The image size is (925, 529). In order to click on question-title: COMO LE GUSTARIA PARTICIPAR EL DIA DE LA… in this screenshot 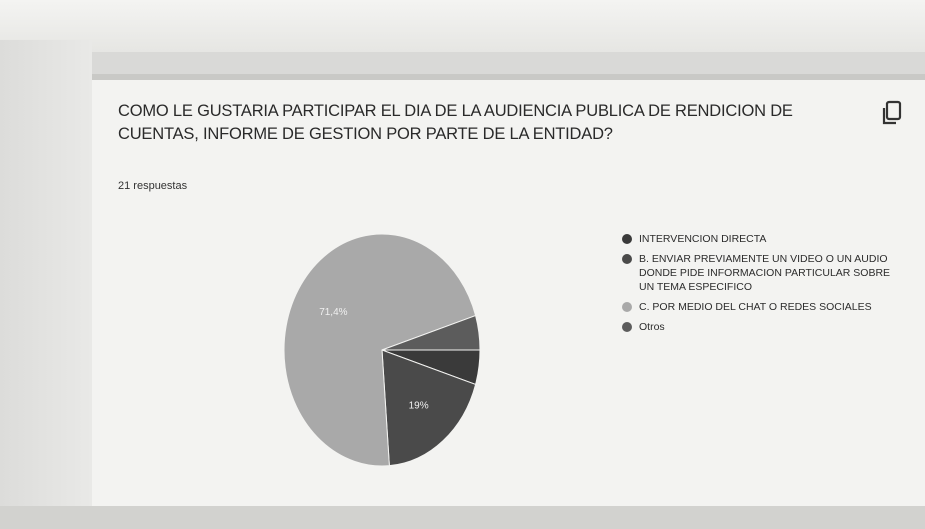, I will do `click(455, 122)`.